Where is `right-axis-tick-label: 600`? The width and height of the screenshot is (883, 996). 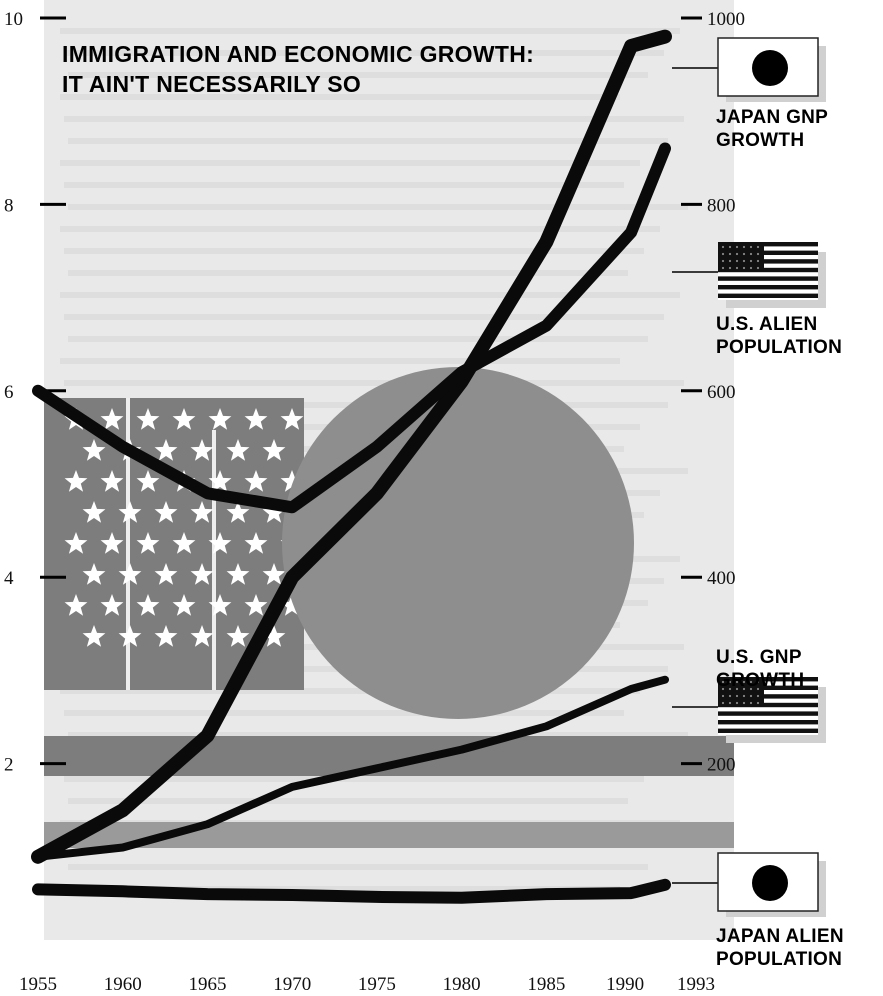
right-axis-tick-label: 600 is located at coordinates (721, 392).